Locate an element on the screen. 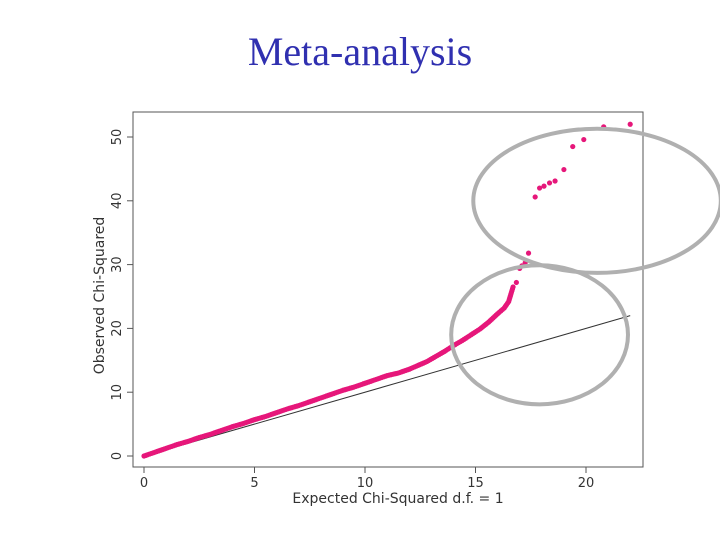 This screenshot has width=720, height=540. y-tick-label: 10 is located at coordinates (117, 392).